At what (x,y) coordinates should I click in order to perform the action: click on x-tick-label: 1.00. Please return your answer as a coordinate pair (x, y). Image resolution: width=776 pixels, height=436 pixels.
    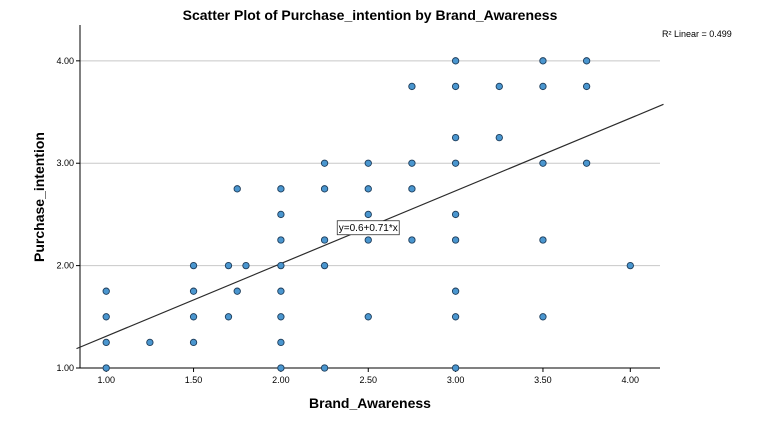
    Looking at the image, I should click on (106, 380).